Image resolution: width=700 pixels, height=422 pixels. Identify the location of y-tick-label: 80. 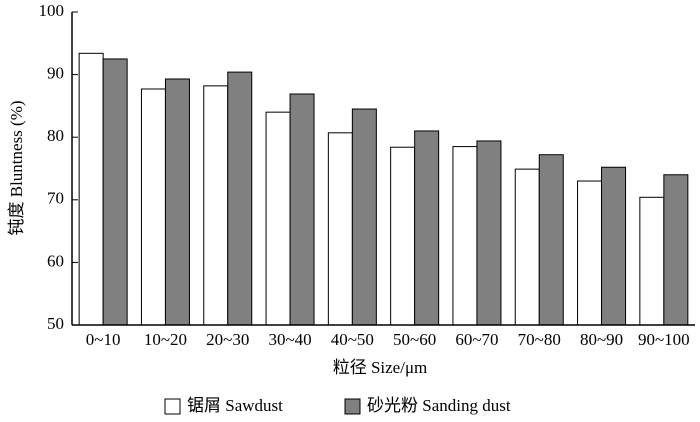
(55, 135).